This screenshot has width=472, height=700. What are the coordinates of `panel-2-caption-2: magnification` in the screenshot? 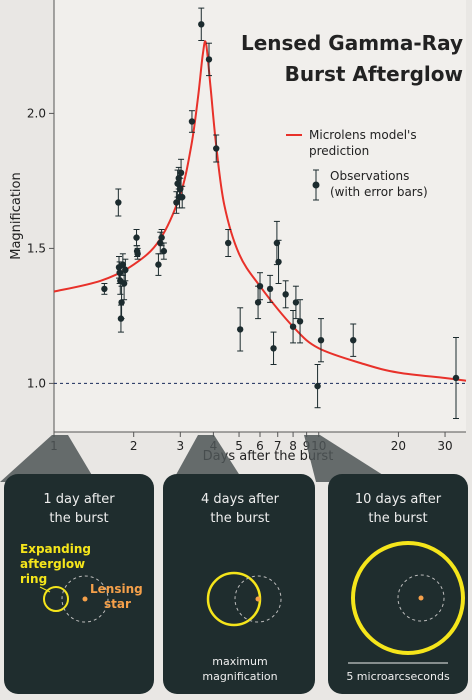 It's located at (239, 676).